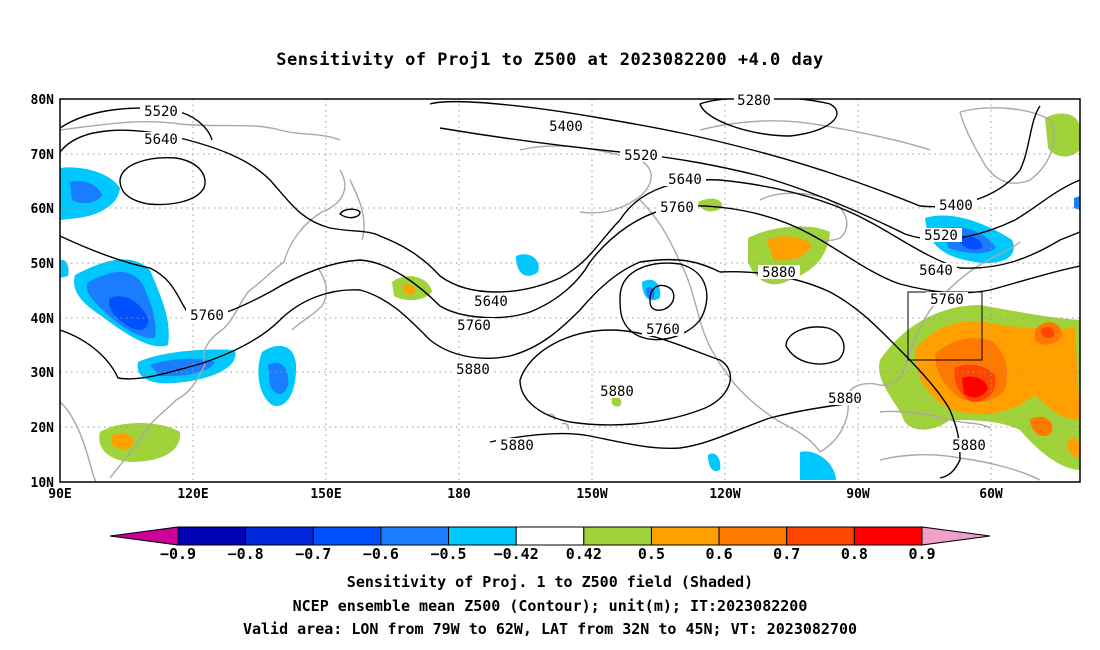 Image resolution: width=1100 pixels, height=650 pixels. I want to click on neg-patch-npac, so click(527, 265).